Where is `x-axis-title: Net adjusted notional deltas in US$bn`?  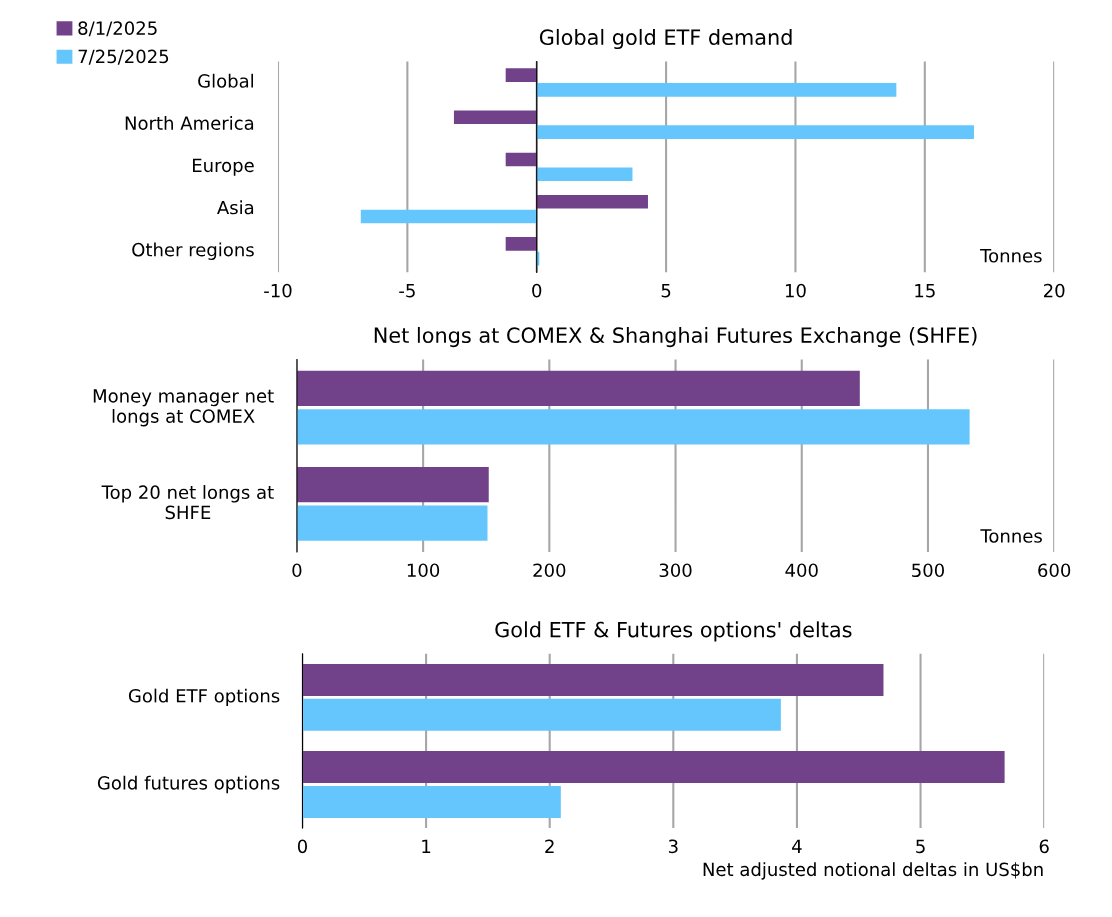 x-axis-title: Net adjusted notional deltas in US$bn is located at coordinates (873, 871).